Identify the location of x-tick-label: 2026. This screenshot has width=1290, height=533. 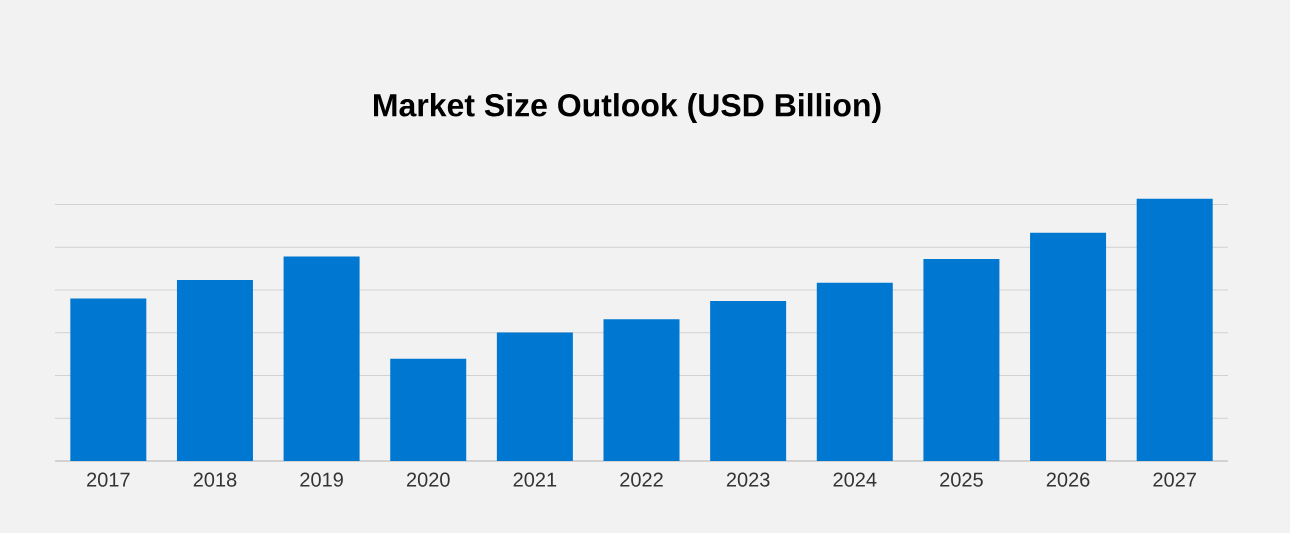
(1068, 479).